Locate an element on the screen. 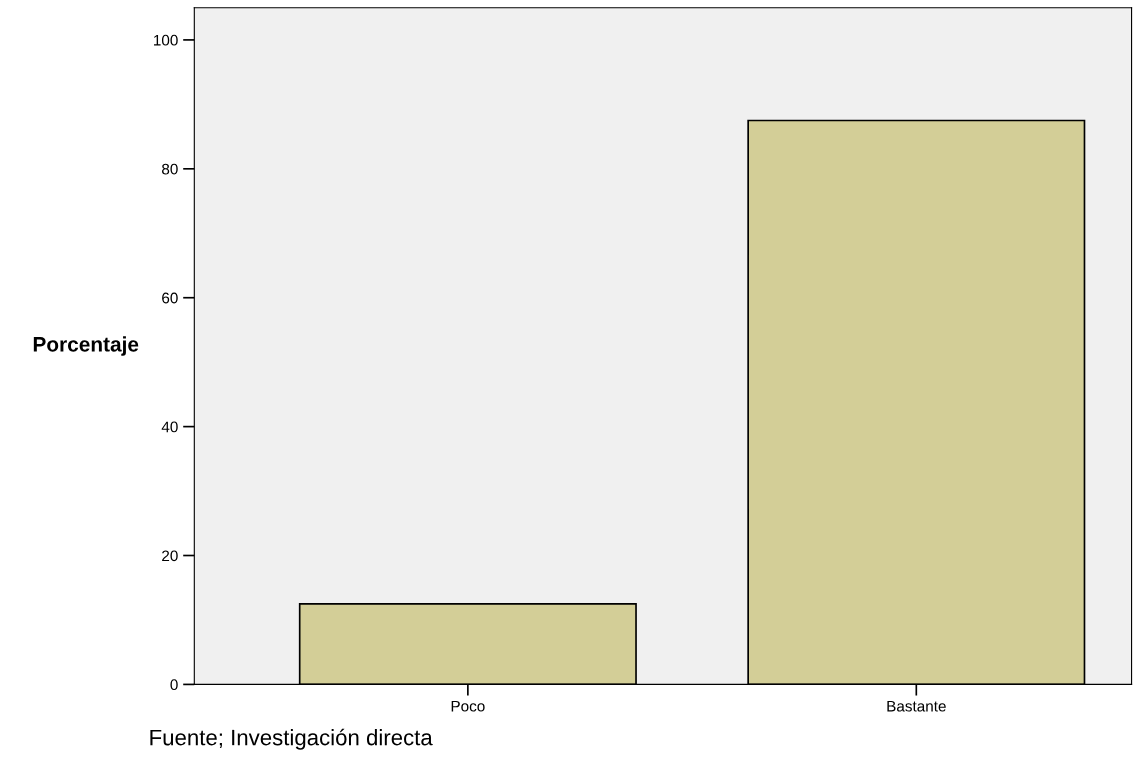 Image resolution: width=1143 pixels, height=769 pixels. y-tick-label: 80 is located at coordinates (170, 169).